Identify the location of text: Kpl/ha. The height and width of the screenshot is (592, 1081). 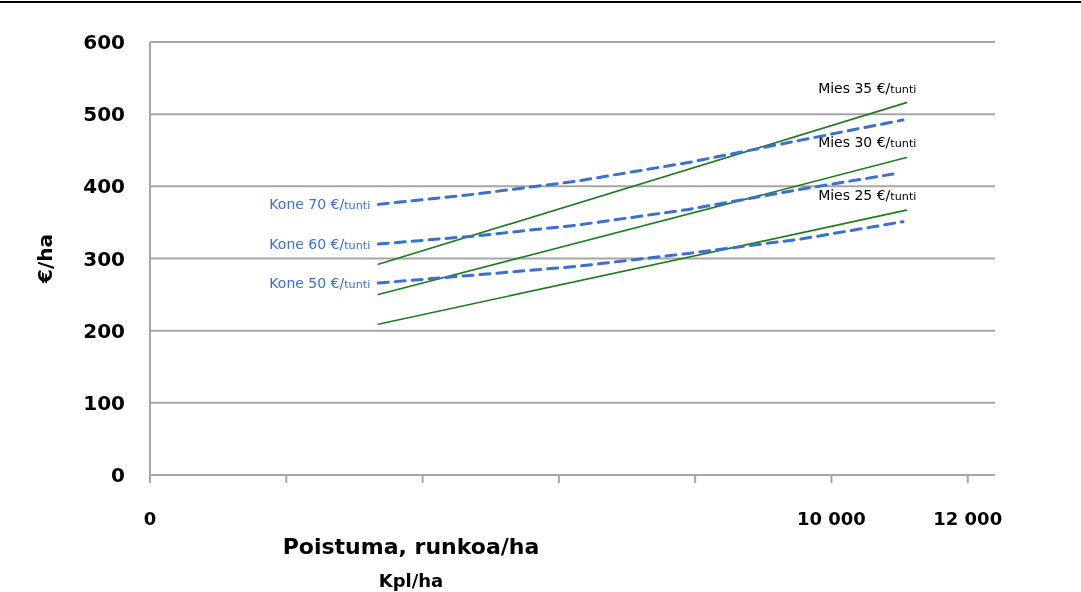
(411, 580).